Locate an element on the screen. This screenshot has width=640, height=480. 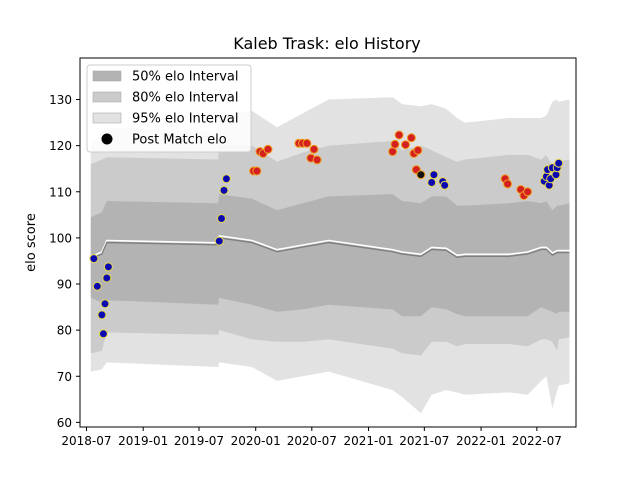
y-tick-label: 70 is located at coordinates (64, 377).